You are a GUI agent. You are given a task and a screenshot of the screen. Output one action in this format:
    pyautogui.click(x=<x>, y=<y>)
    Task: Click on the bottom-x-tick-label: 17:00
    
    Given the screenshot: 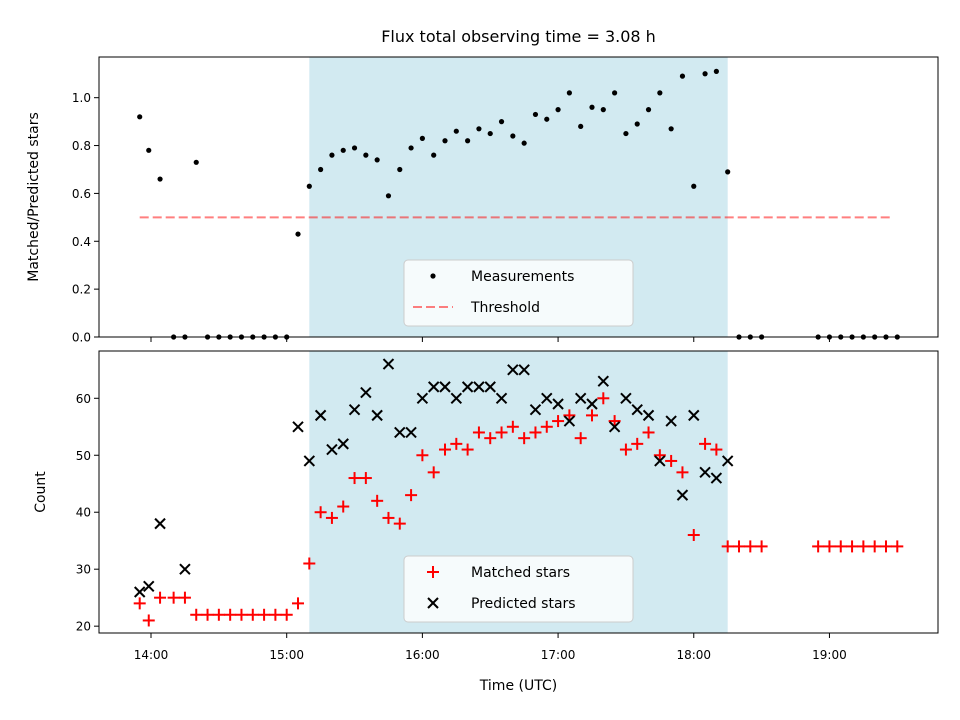 What is the action you would take?
    pyautogui.click(x=558, y=655)
    